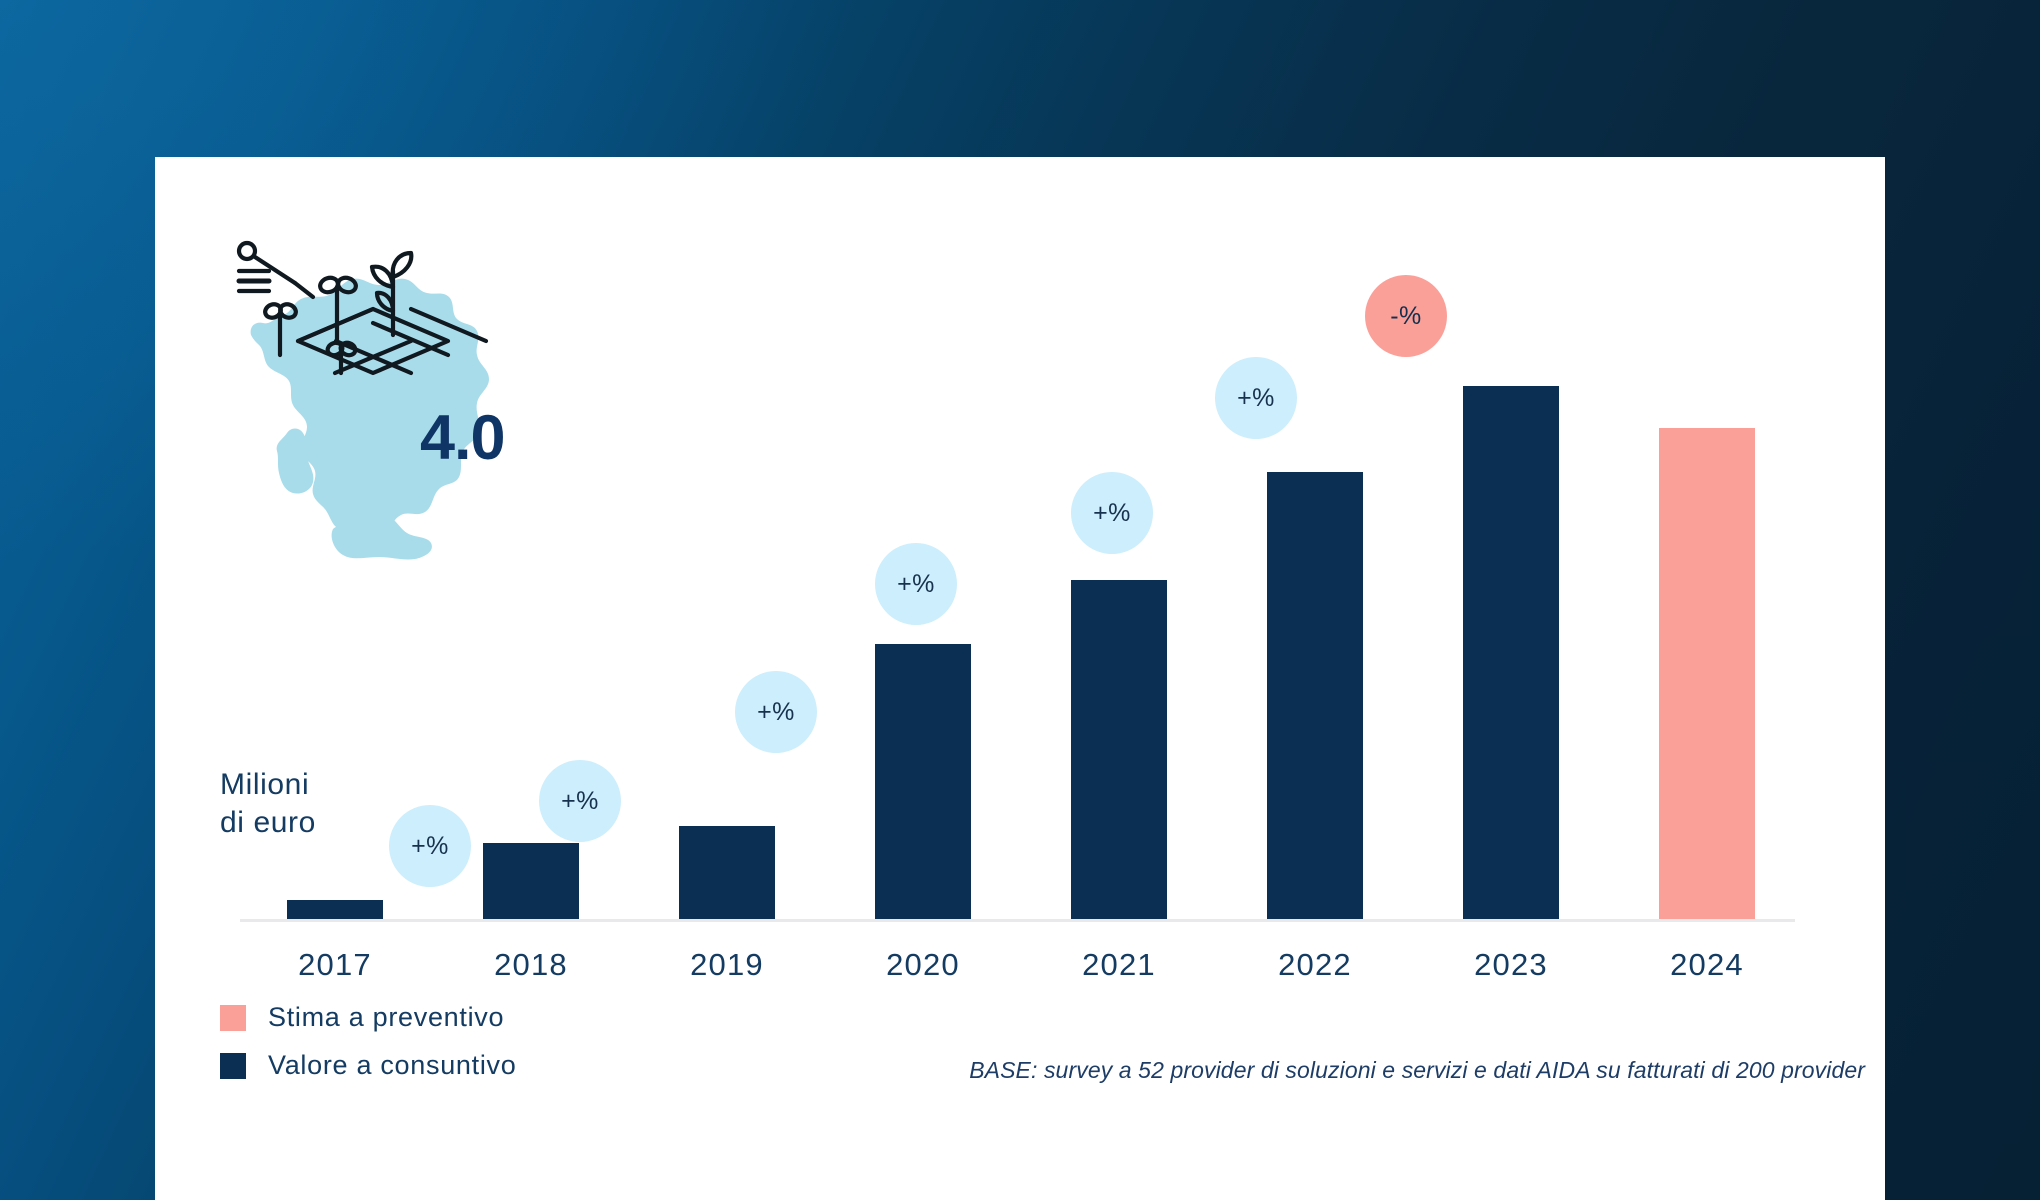 The height and width of the screenshot is (1200, 2040). Describe the element at coordinates (1119, 749) in the screenshot. I see `bar-2021` at that location.